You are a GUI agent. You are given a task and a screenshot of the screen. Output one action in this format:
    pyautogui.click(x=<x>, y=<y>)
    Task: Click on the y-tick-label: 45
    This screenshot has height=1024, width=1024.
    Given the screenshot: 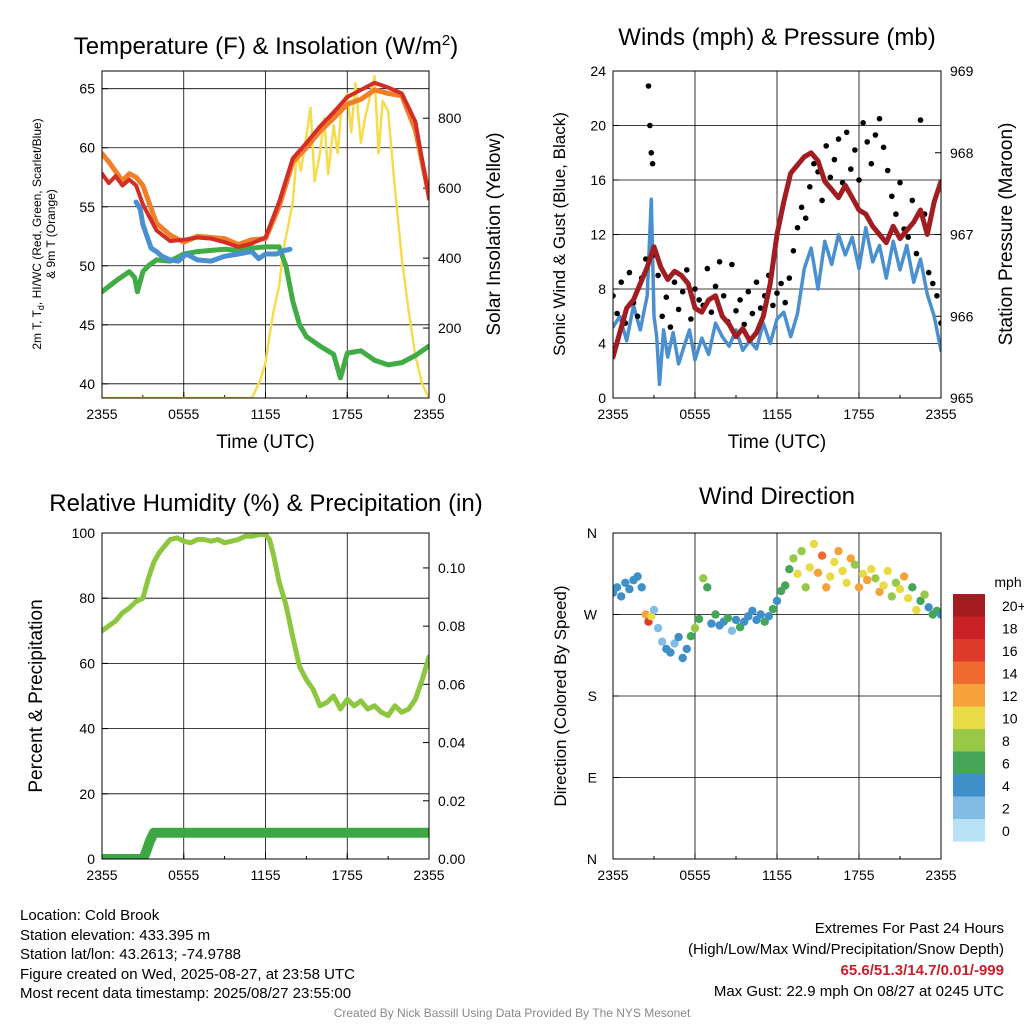 What is the action you would take?
    pyautogui.click(x=87, y=325)
    